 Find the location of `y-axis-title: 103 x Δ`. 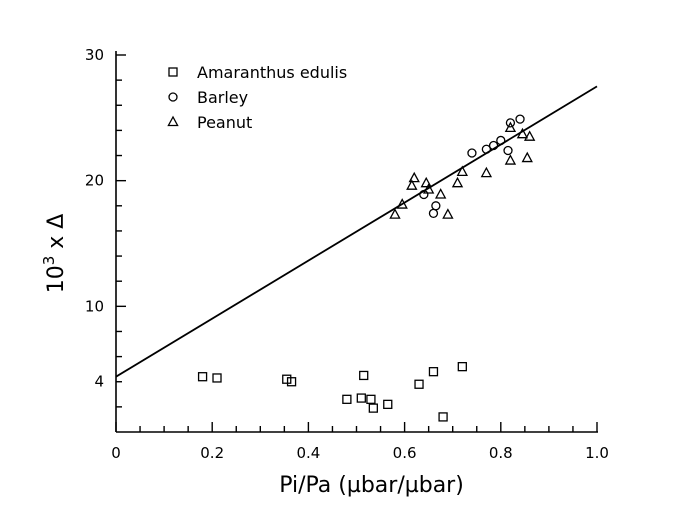

y-axis-title: 103 x Δ is located at coordinates (54, 254).